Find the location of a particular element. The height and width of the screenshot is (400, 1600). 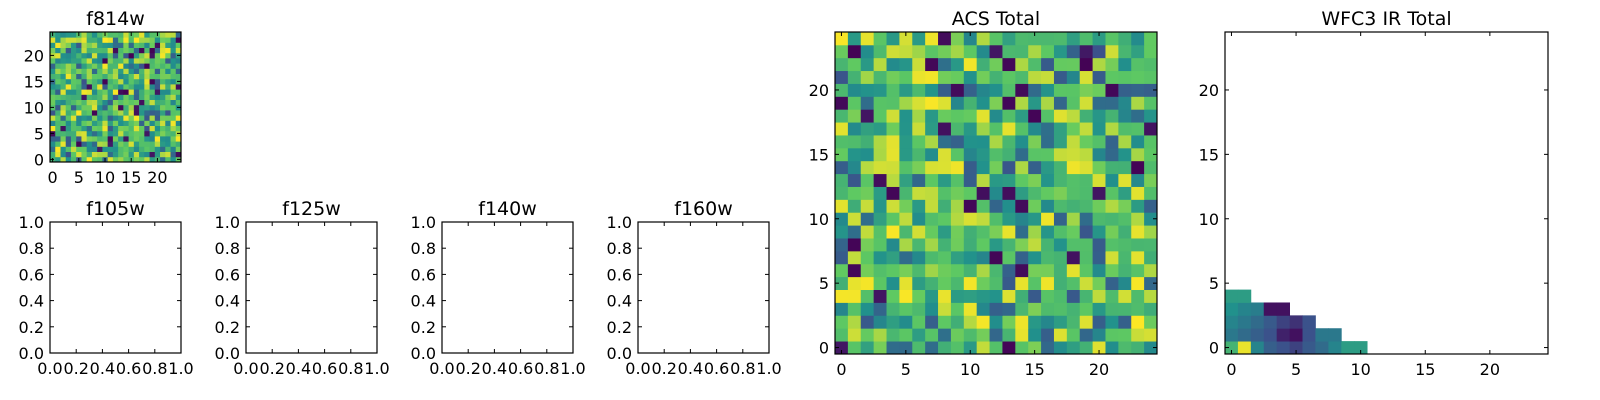

x-tick-label: 0 is located at coordinates (53, 177).